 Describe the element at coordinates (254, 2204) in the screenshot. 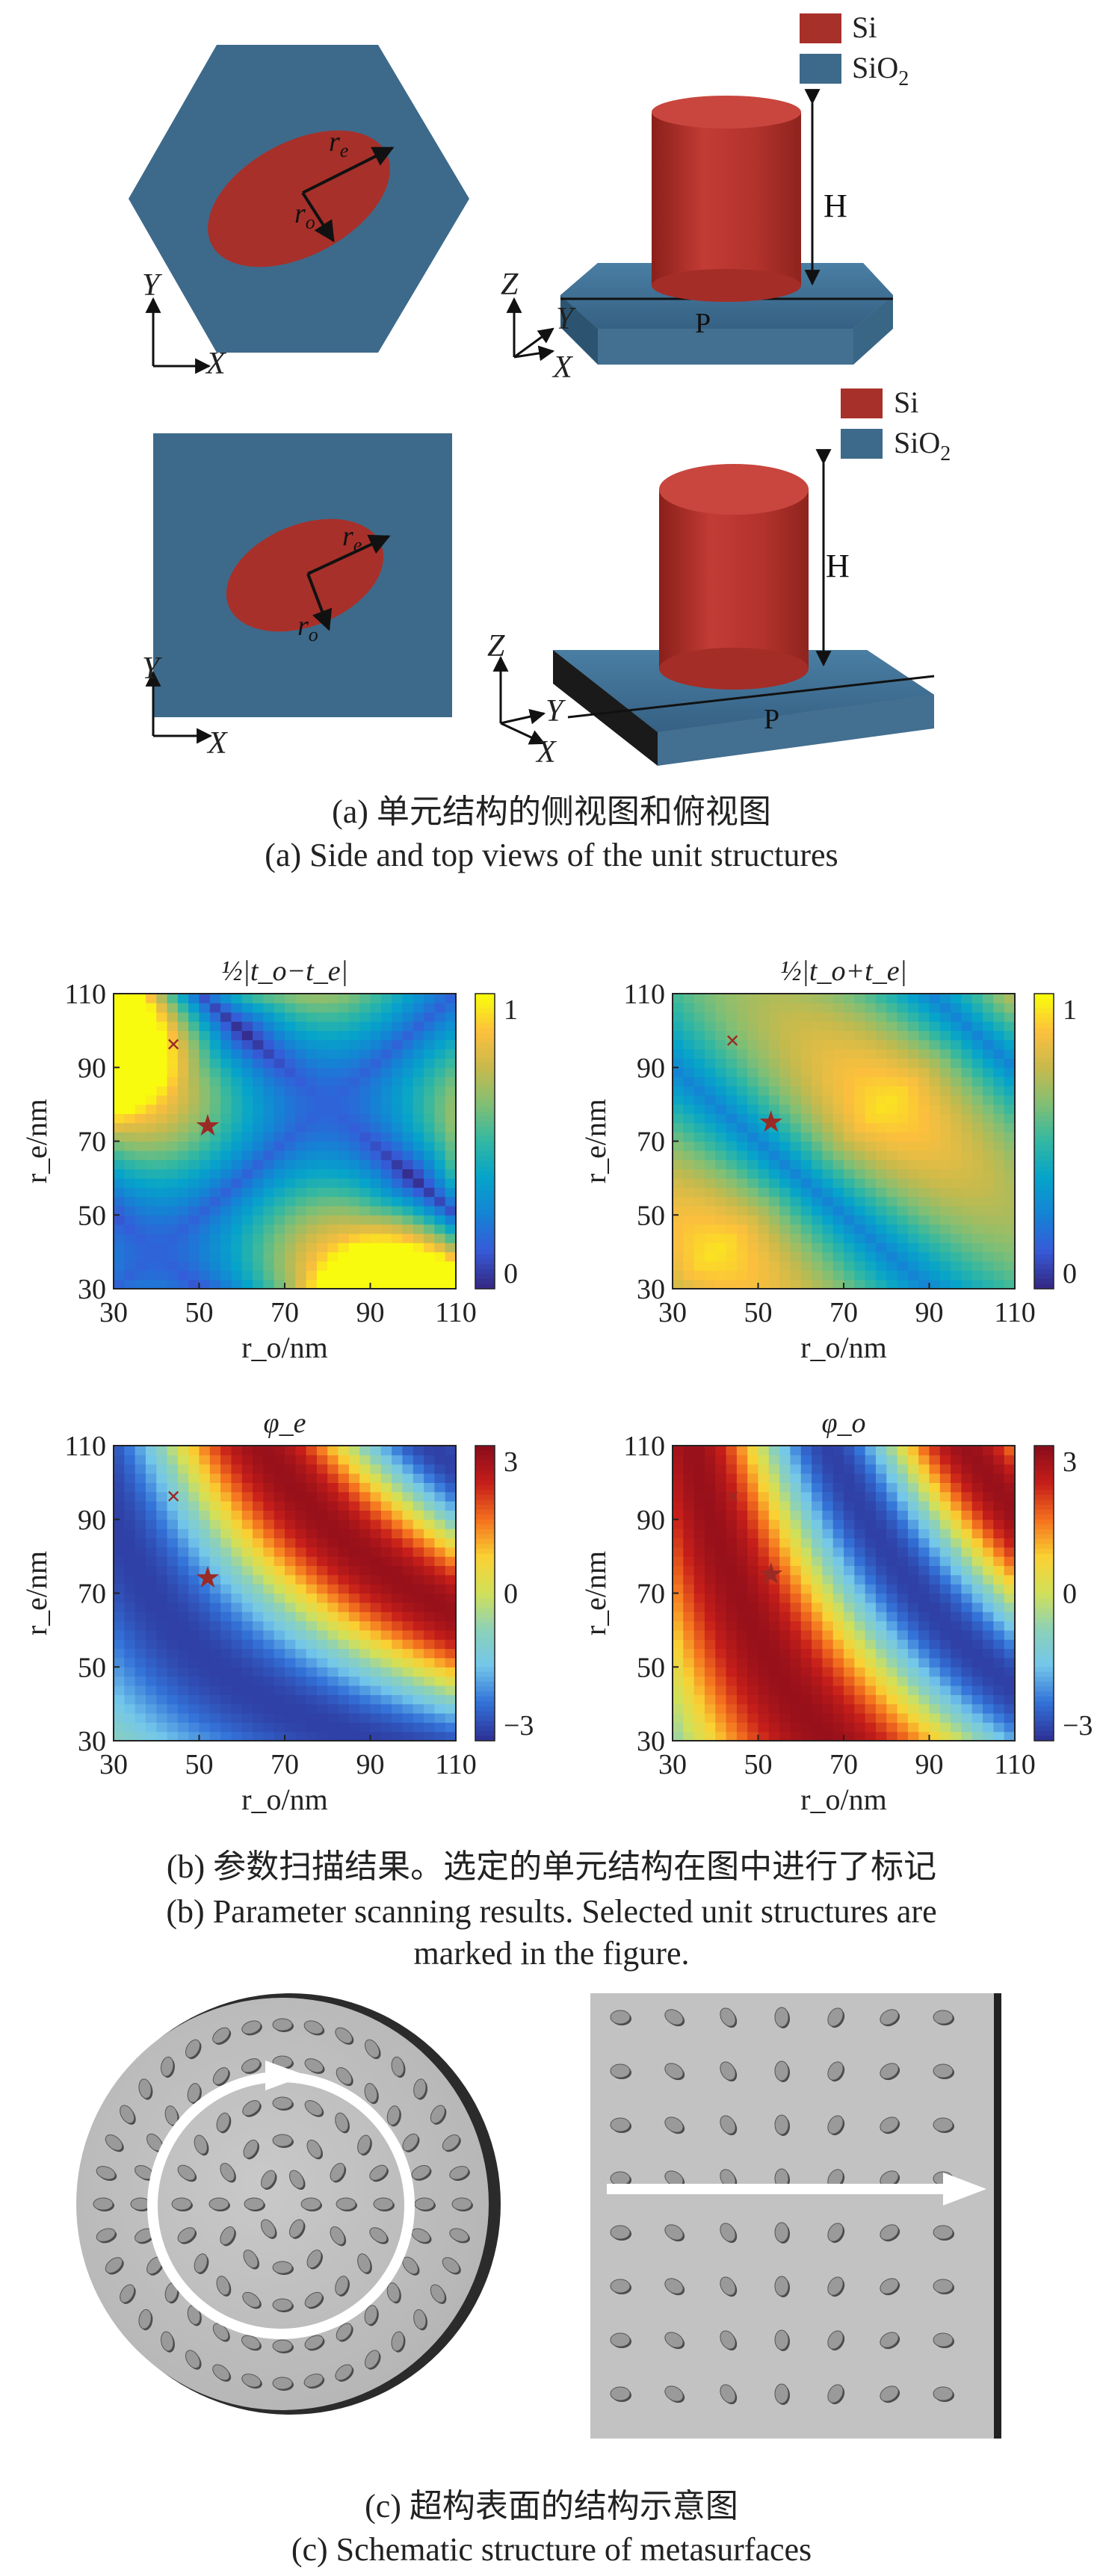

I see `pillar` at that location.